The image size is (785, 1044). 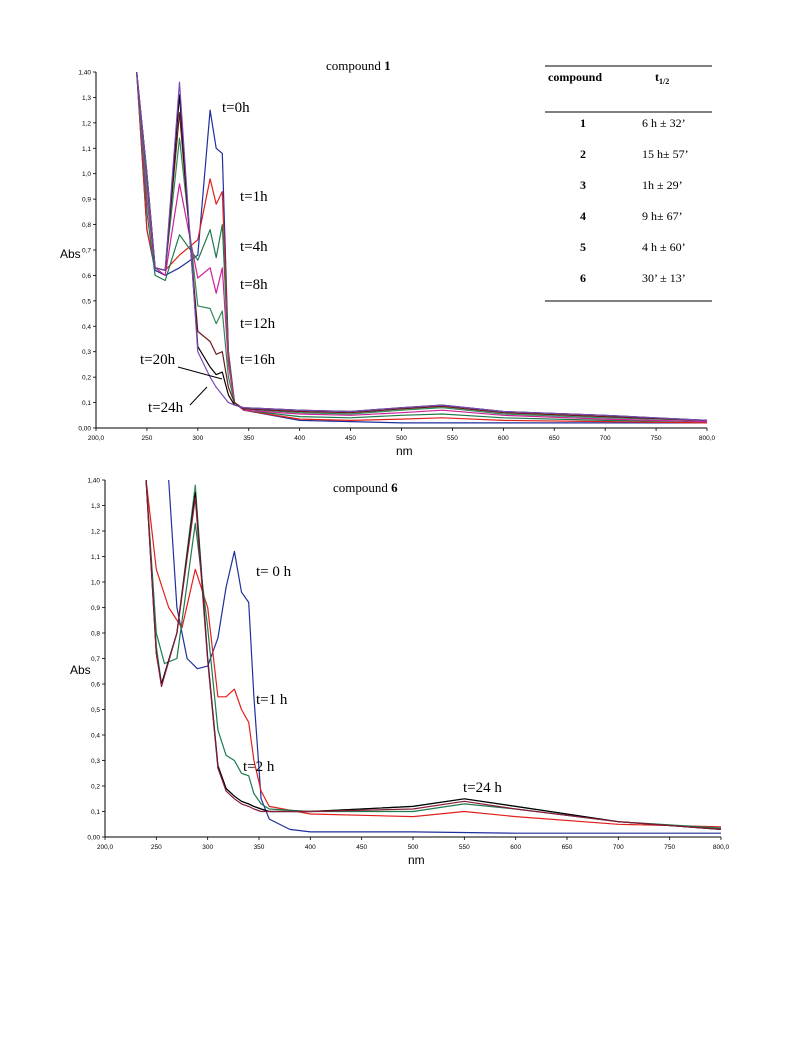 I want to click on annotation-t-12h: t=12h, so click(x=258, y=324).